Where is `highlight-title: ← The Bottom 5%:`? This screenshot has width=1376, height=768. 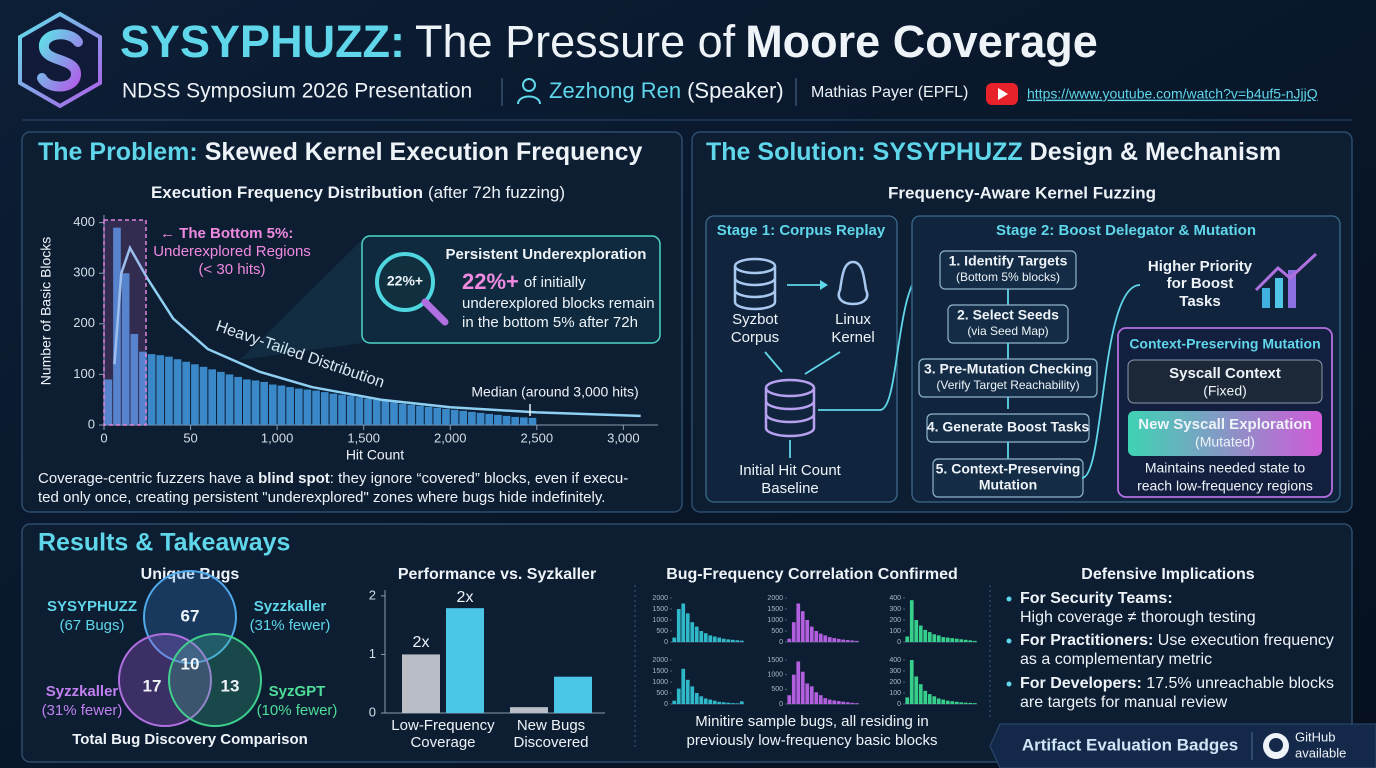 highlight-title: ← The Bottom 5%: is located at coordinates (226, 233).